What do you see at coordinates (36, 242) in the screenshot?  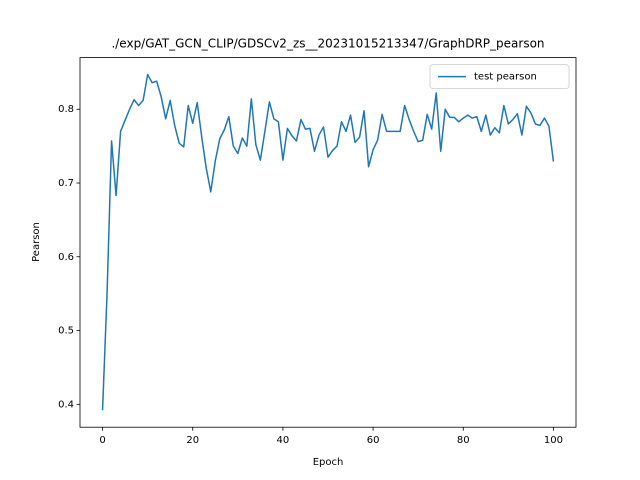 I see `y-axis-label: Pearson` at bounding box center [36, 242].